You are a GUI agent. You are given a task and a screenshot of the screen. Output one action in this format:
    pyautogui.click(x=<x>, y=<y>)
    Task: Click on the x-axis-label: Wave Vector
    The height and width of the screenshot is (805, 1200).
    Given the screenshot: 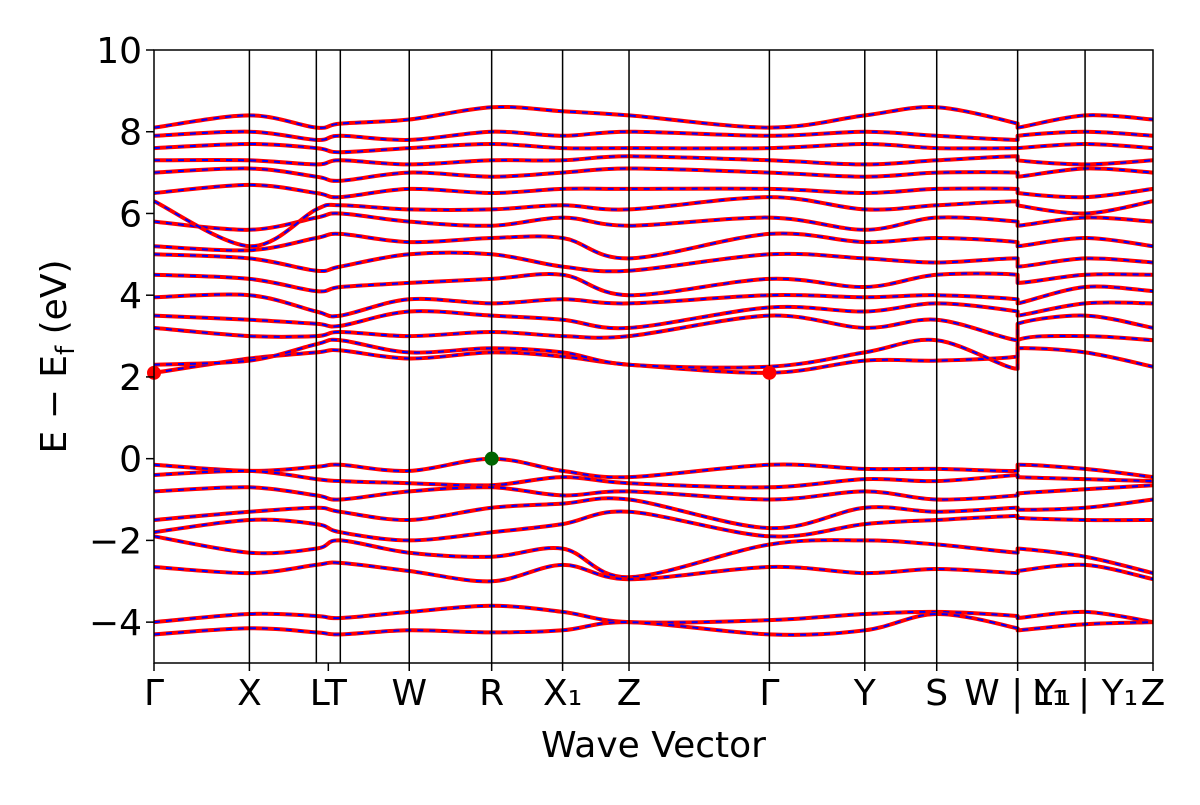 What is the action you would take?
    pyautogui.click(x=653, y=745)
    